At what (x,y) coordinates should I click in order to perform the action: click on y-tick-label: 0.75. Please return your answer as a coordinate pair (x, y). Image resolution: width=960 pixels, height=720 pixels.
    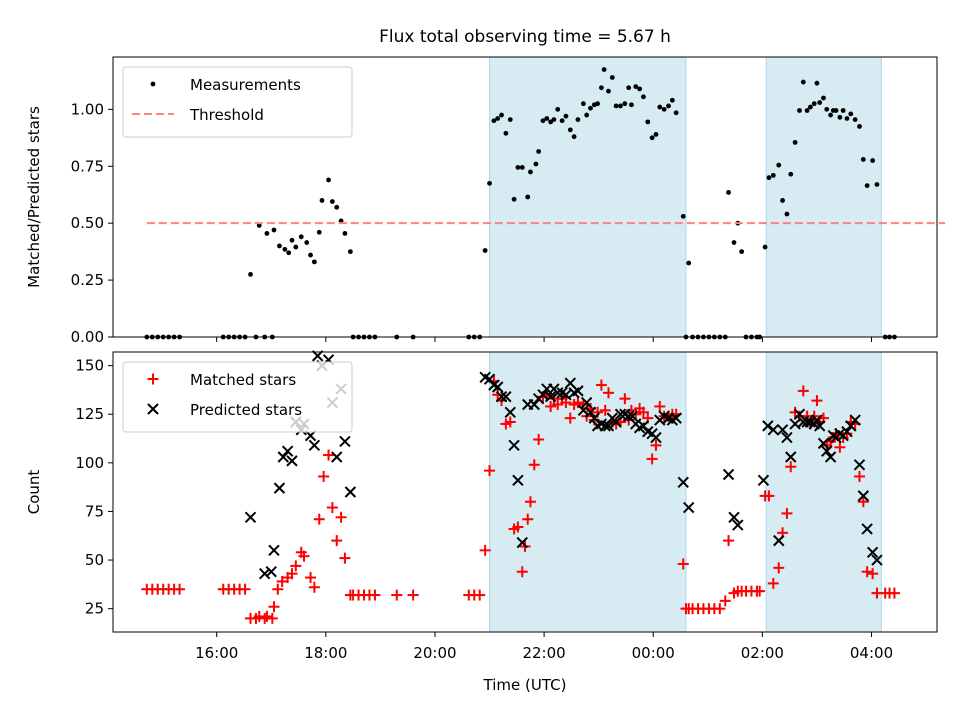
    Looking at the image, I should click on (87, 166).